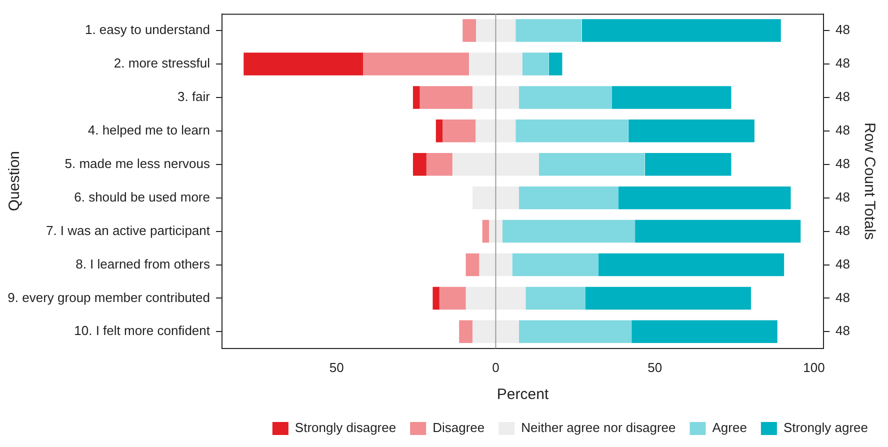 Image resolution: width=888 pixels, height=447 pixels. I want to click on x-tick-label: 0, so click(496, 367).